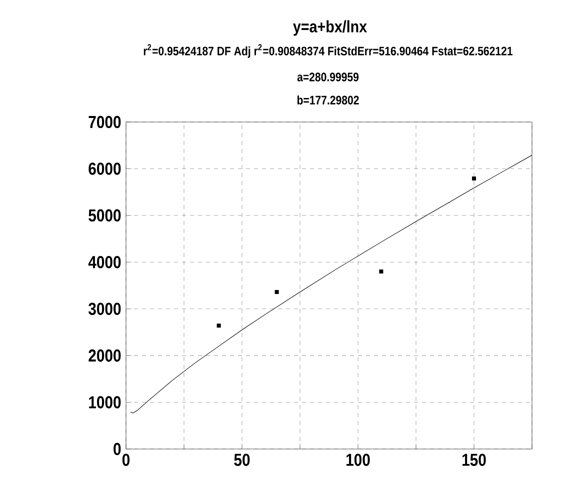 The width and height of the screenshot is (587, 500). I want to click on x-tick-label: 50, so click(242, 460).